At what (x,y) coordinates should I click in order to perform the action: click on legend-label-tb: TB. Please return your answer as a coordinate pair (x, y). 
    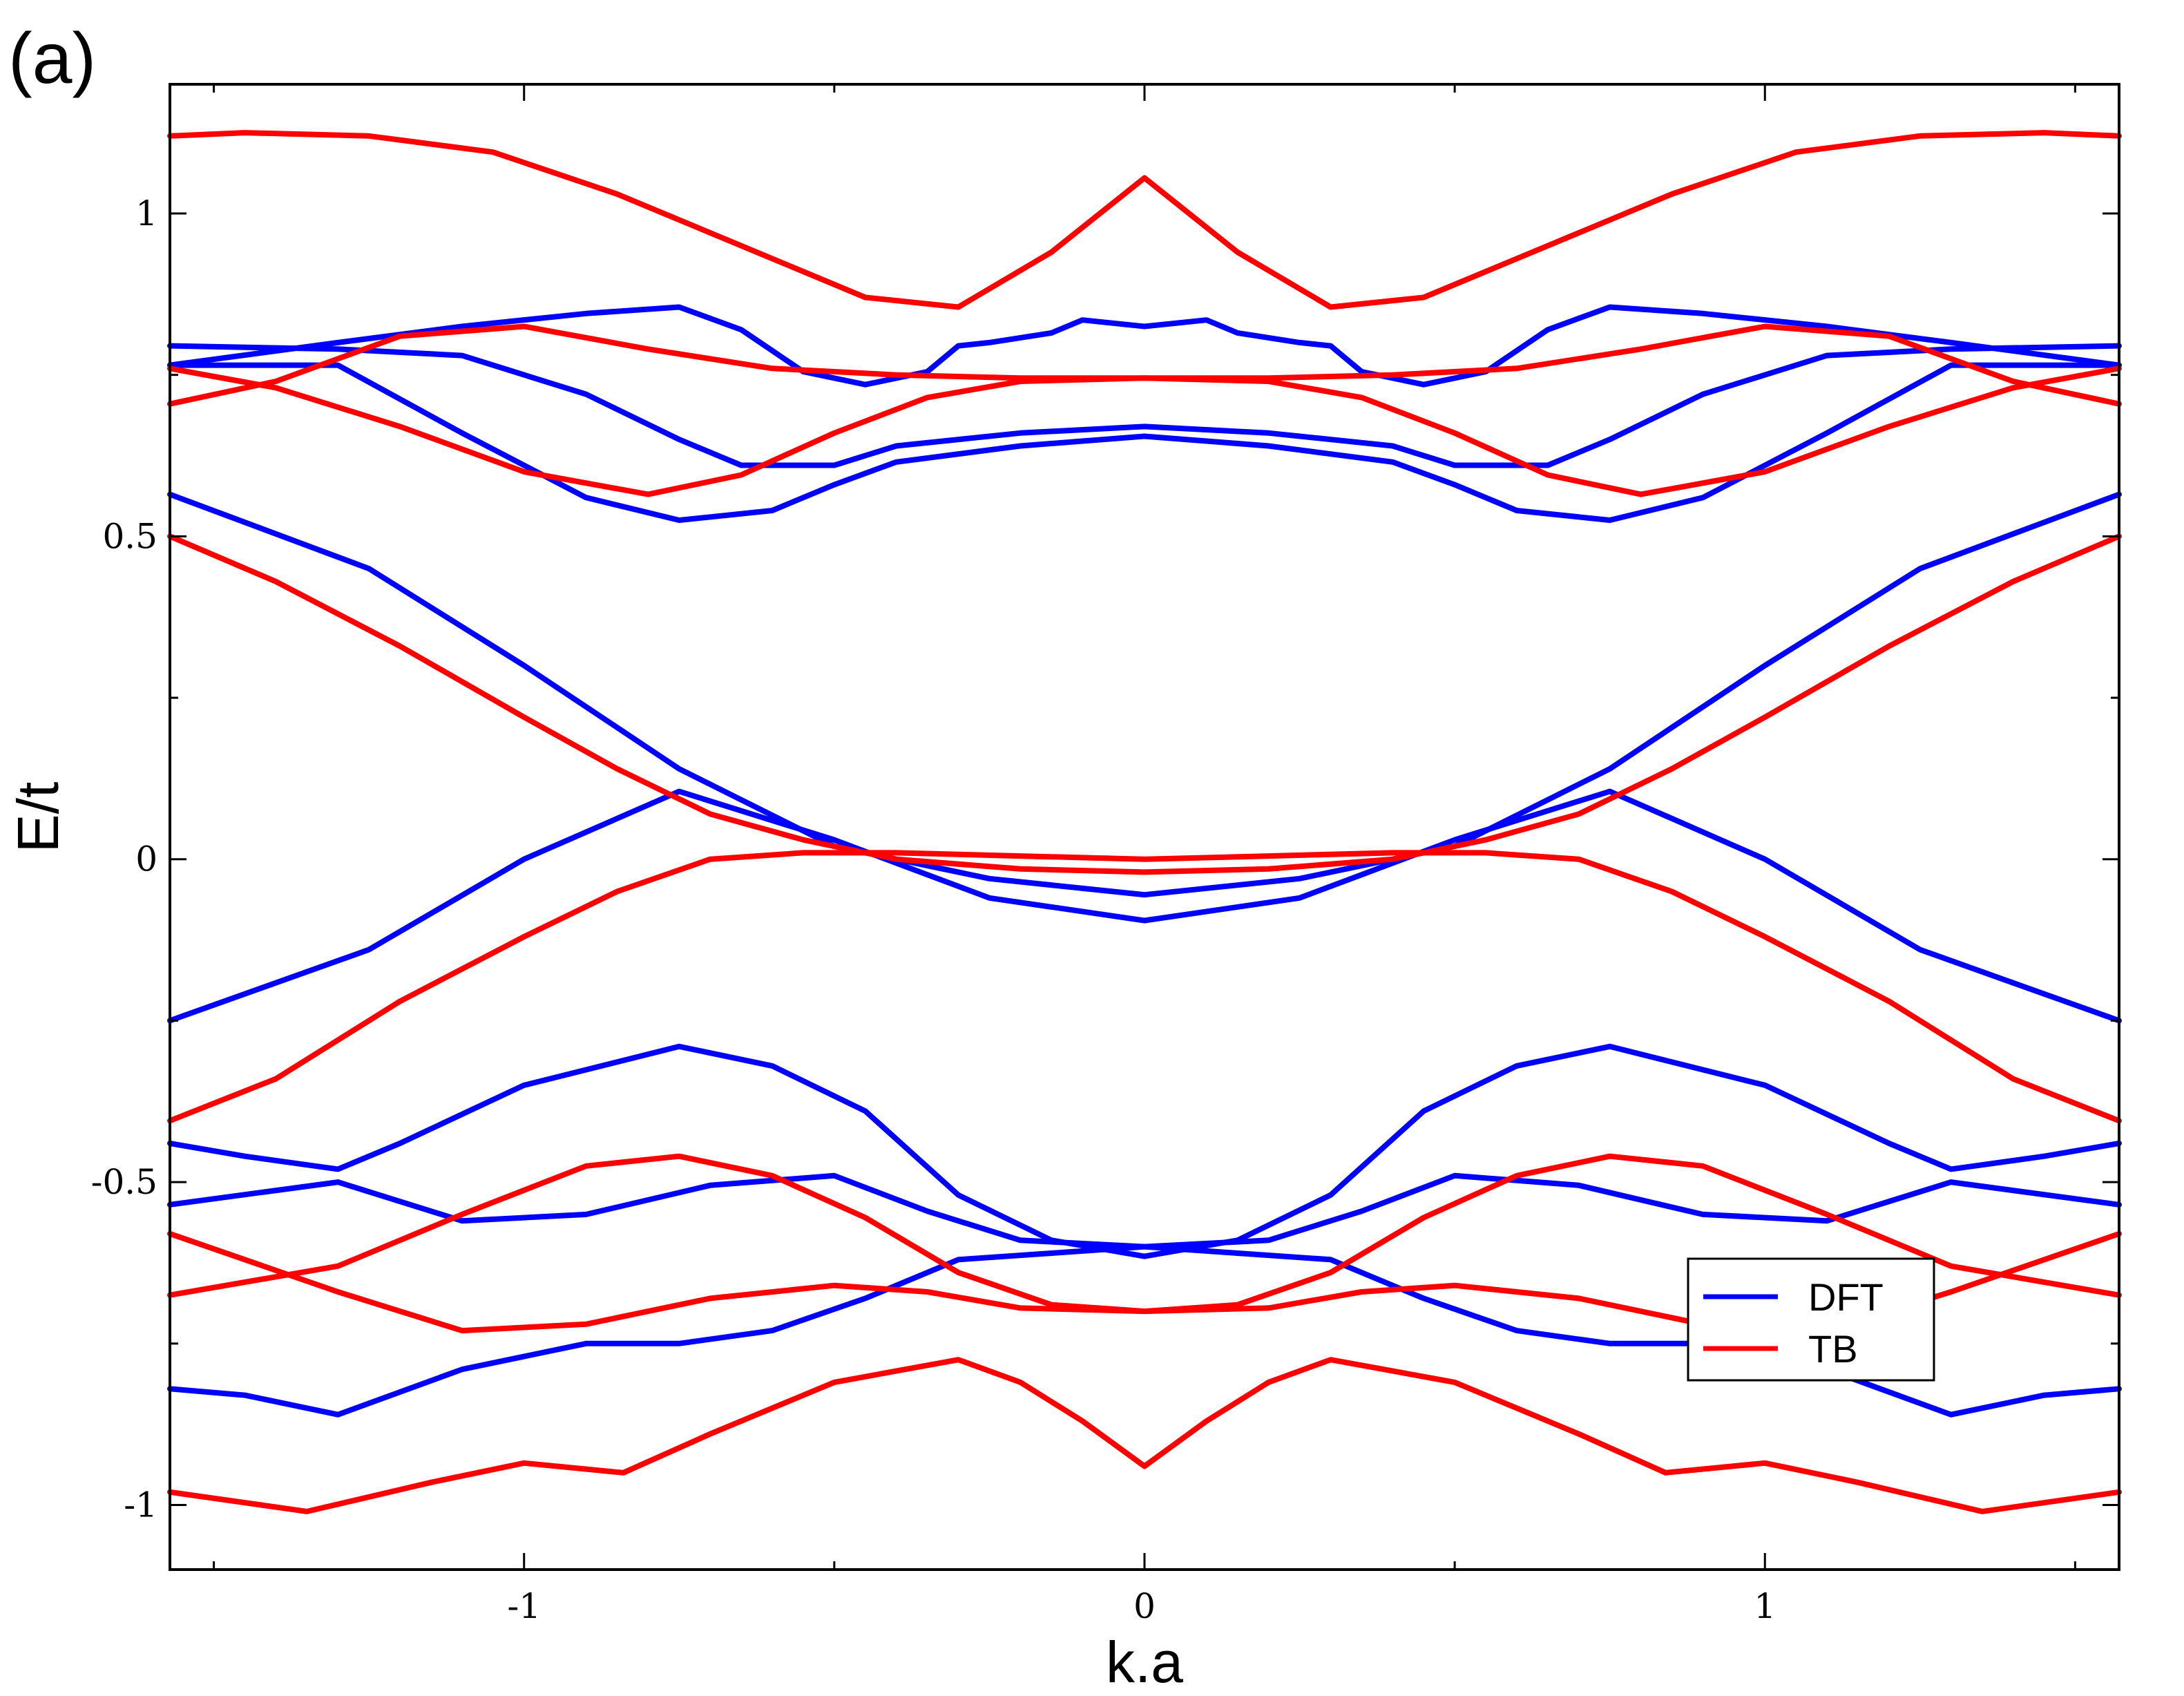
    Looking at the image, I should click on (1833, 1349).